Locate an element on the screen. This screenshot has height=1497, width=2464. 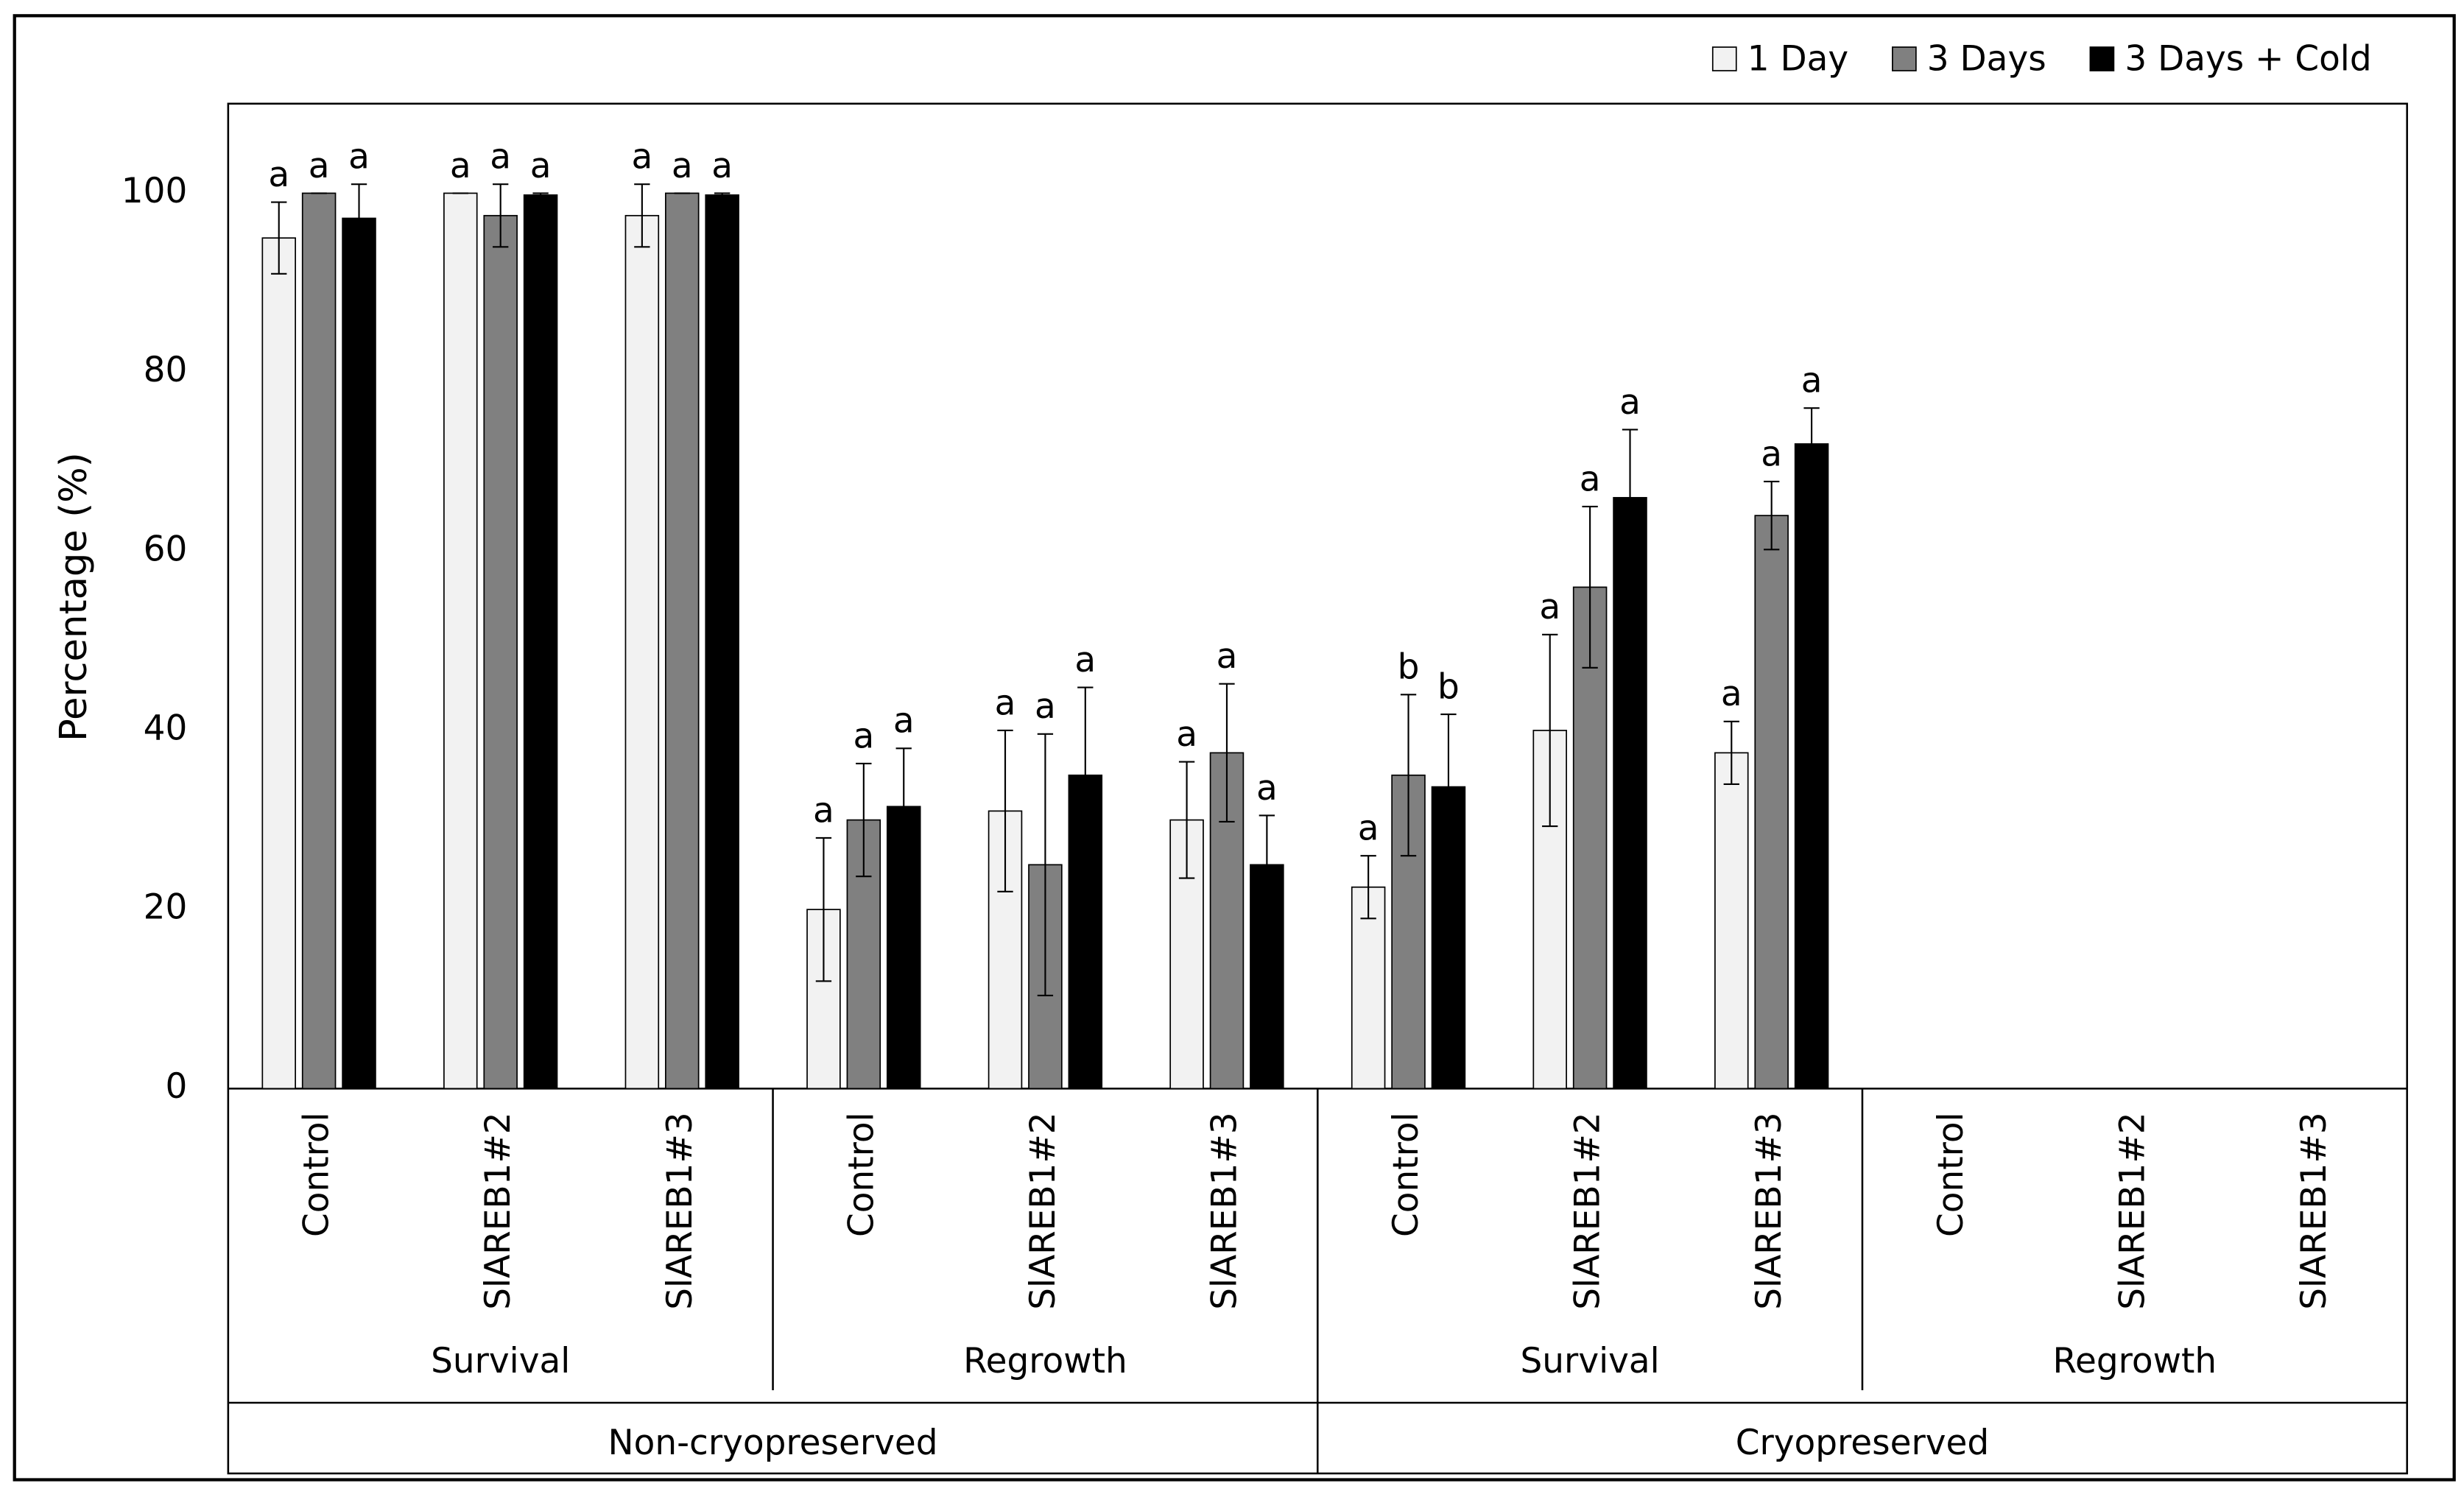
y-tick-label: 60 is located at coordinates (166, 549).